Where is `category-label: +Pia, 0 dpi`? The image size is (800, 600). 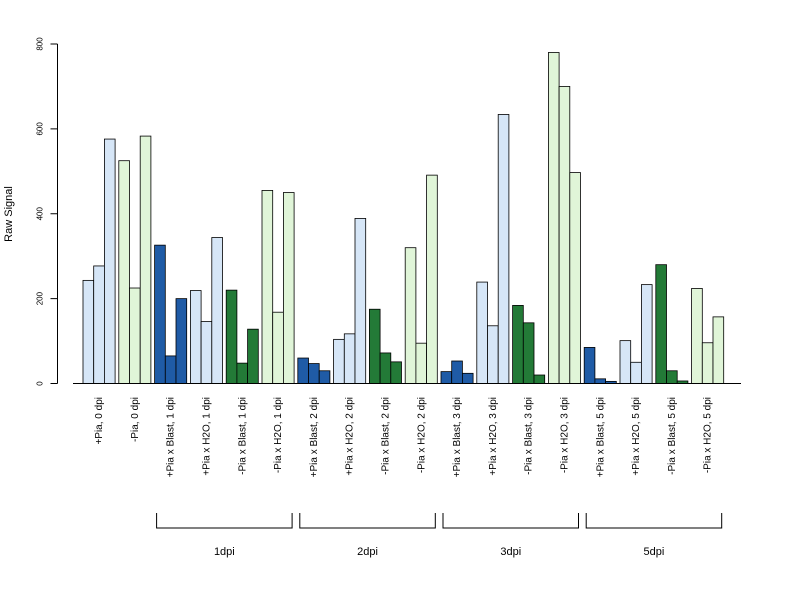
category-label: +Pia, 0 dpi is located at coordinates (99, 421).